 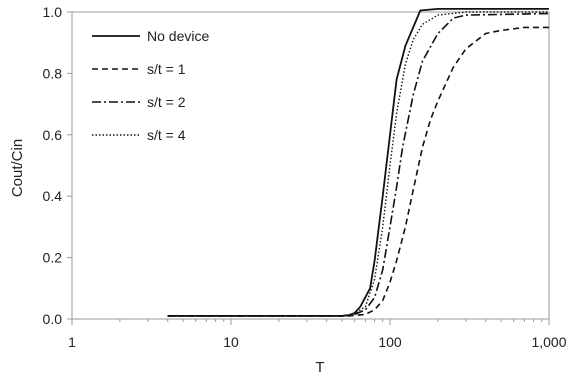 What do you see at coordinates (72, 342) in the screenshot?
I see `x-tick-label: 1` at bounding box center [72, 342].